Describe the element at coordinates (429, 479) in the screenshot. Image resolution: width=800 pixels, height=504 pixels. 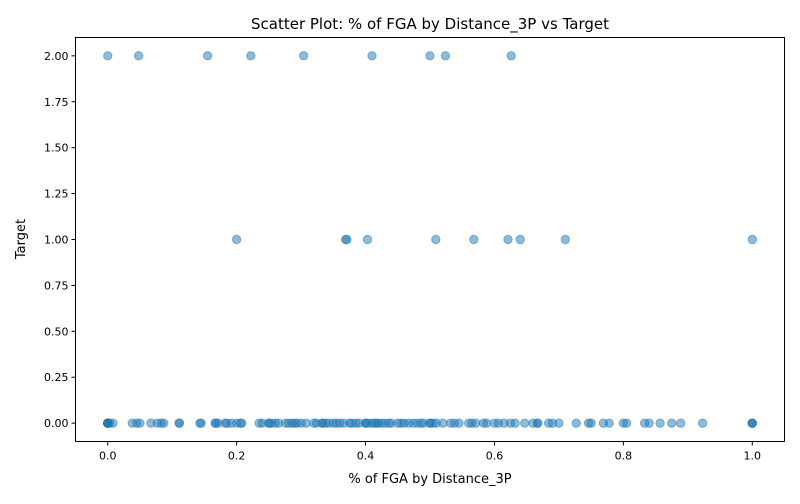
I see `x-axis-label: % of FGA by Distance_3P` at that location.